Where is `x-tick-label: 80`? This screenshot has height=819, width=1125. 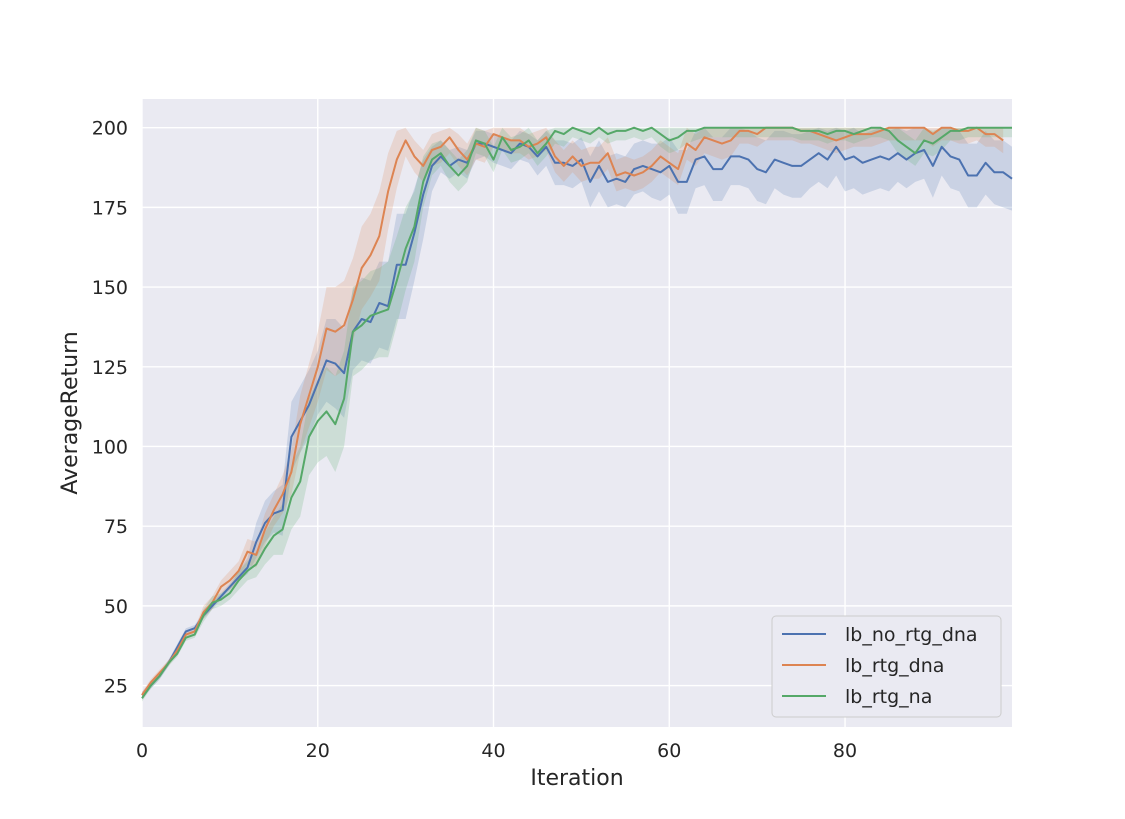
x-tick-label: 80 is located at coordinates (845, 751).